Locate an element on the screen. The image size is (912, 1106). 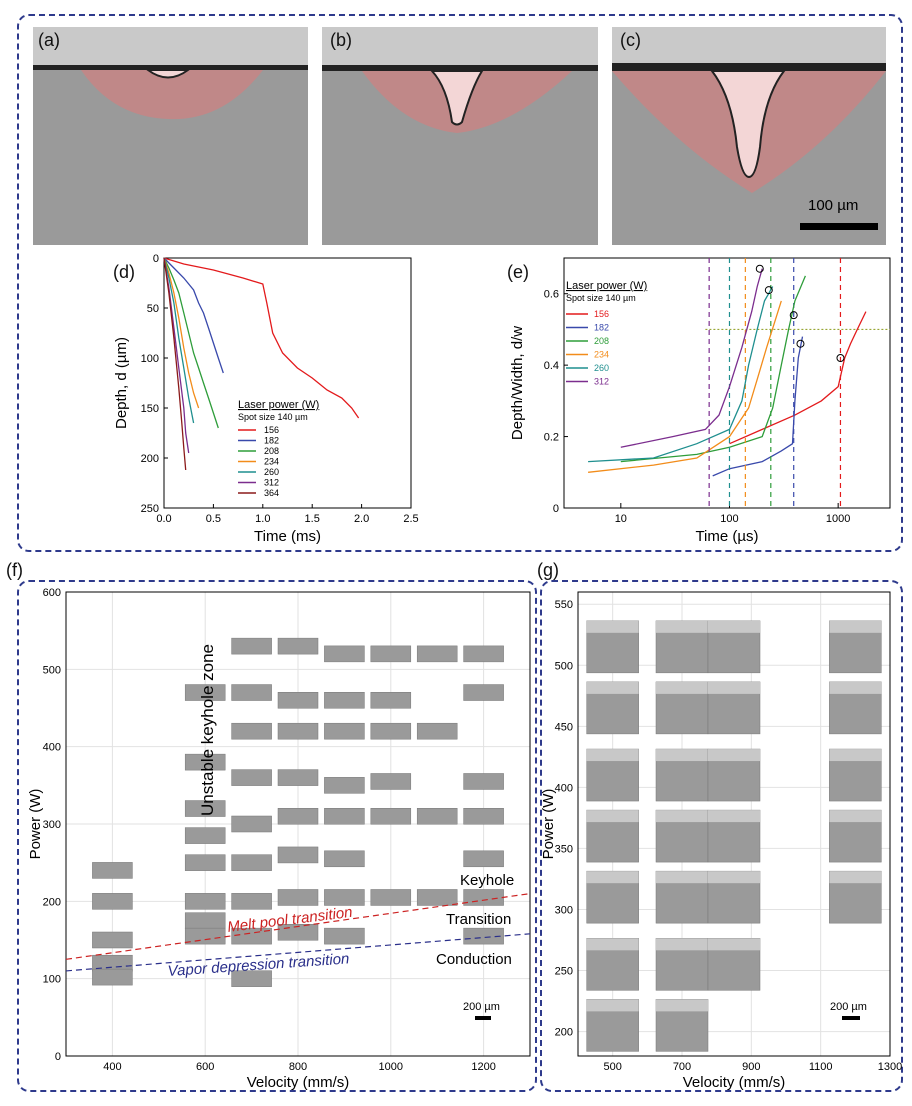
chart-f-xtick-label: 1000 is located at coordinates (391, 1067).